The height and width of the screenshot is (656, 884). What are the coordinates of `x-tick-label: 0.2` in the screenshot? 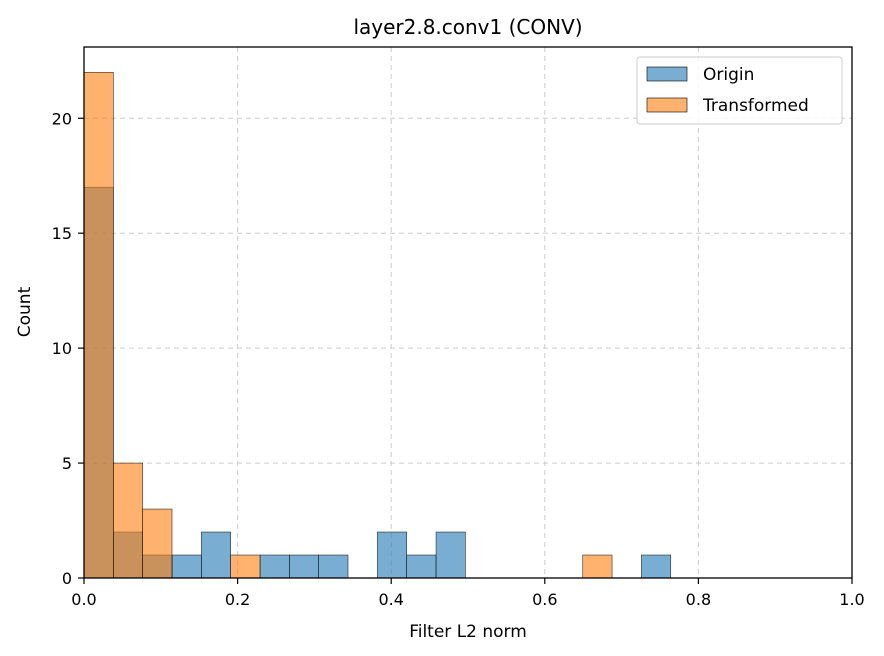 It's located at (237, 599).